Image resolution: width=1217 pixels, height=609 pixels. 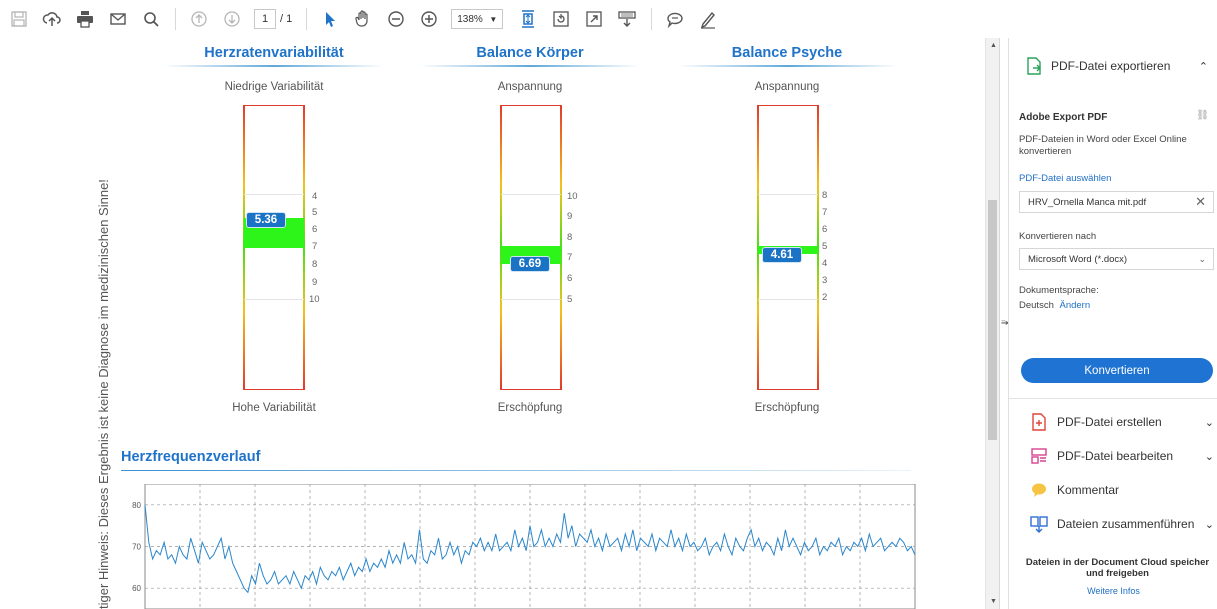 What do you see at coordinates (787, 87) in the screenshot?
I see `gauge-top-label-psyche: Anspannung` at bounding box center [787, 87].